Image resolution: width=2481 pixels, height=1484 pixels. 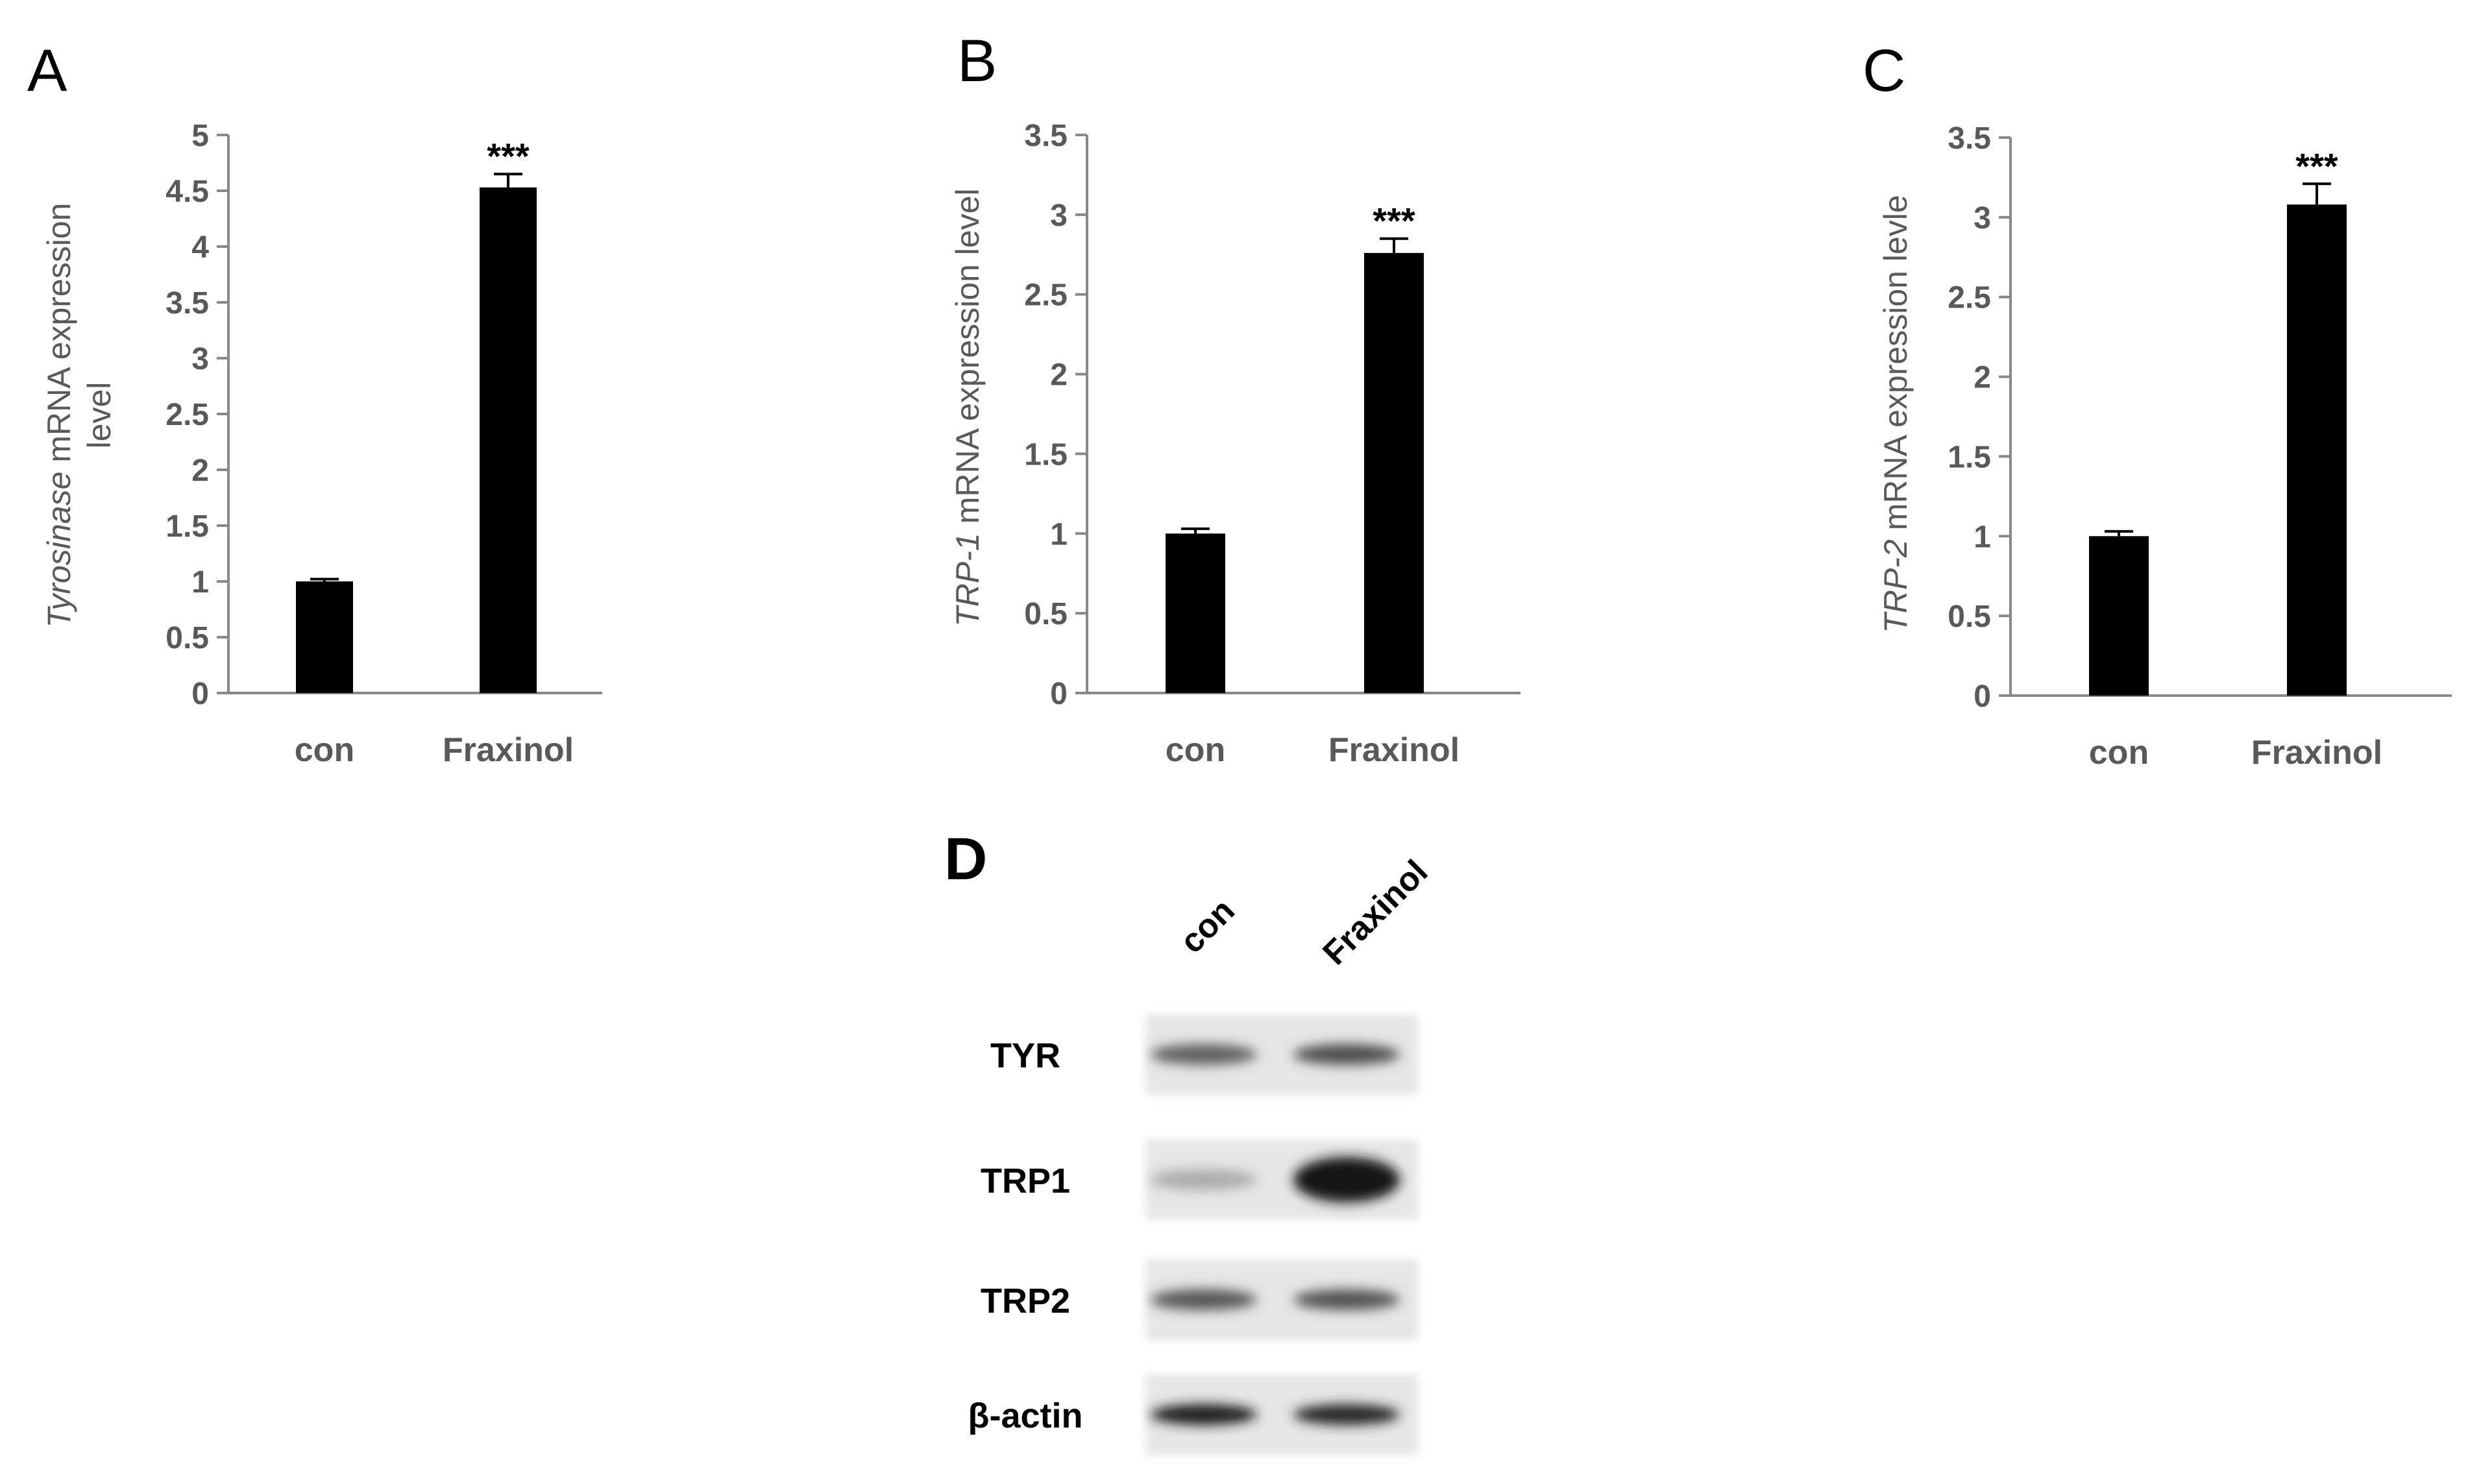 I want to click on bar-b-con, so click(x=1196, y=613).